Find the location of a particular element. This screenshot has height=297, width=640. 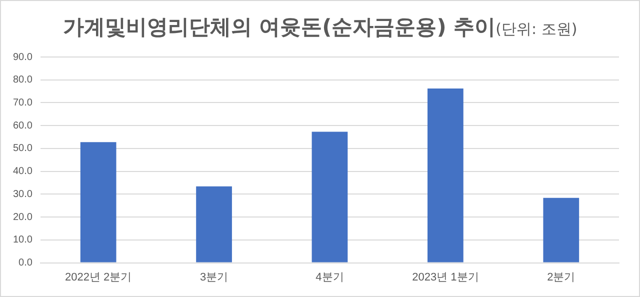

y-tick-label: 60.0 is located at coordinates (22, 126).